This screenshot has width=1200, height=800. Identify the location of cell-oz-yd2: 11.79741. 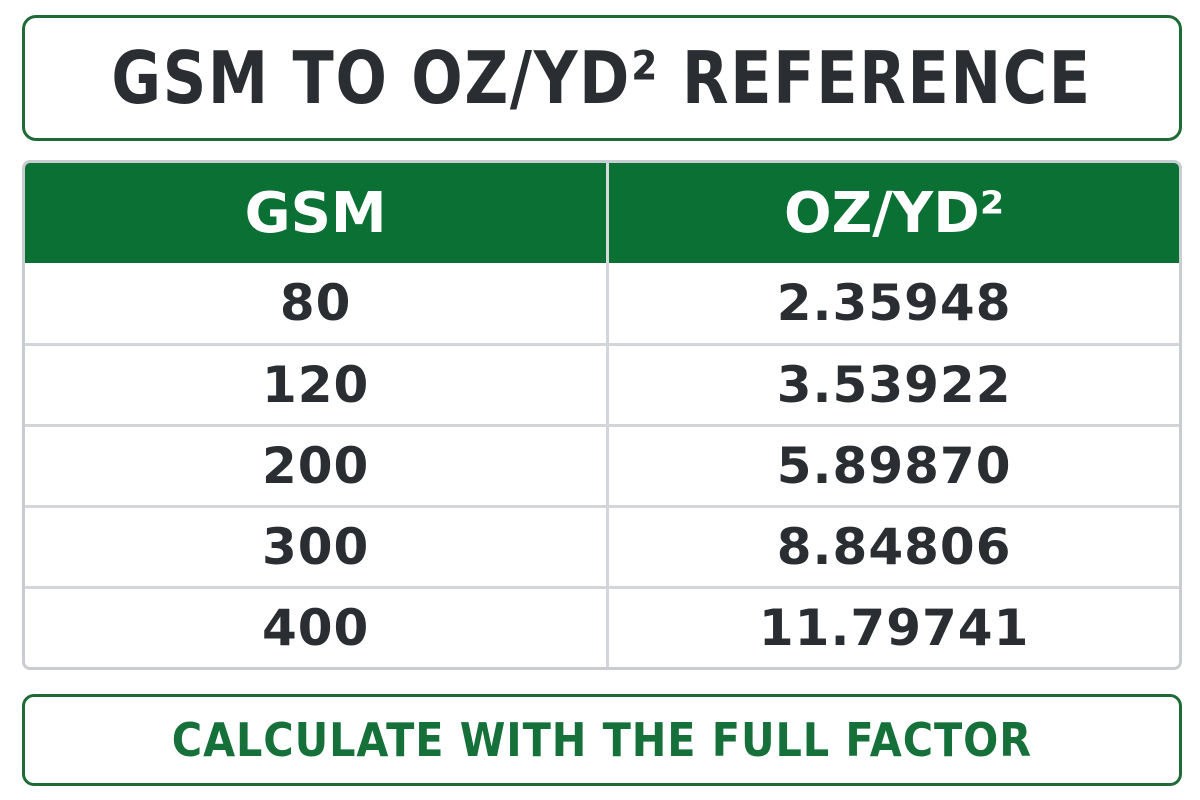
(893, 626).